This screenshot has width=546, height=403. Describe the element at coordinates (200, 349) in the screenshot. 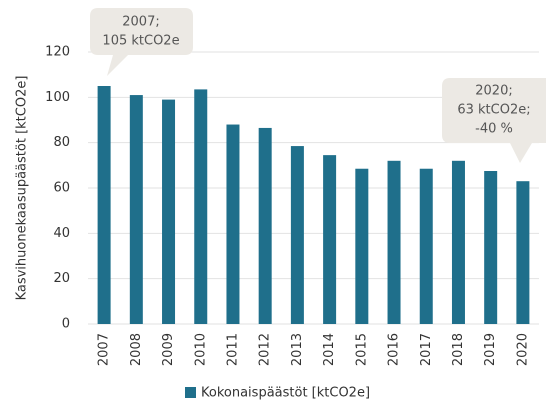

I see `x-tick-label: 2010` at that location.